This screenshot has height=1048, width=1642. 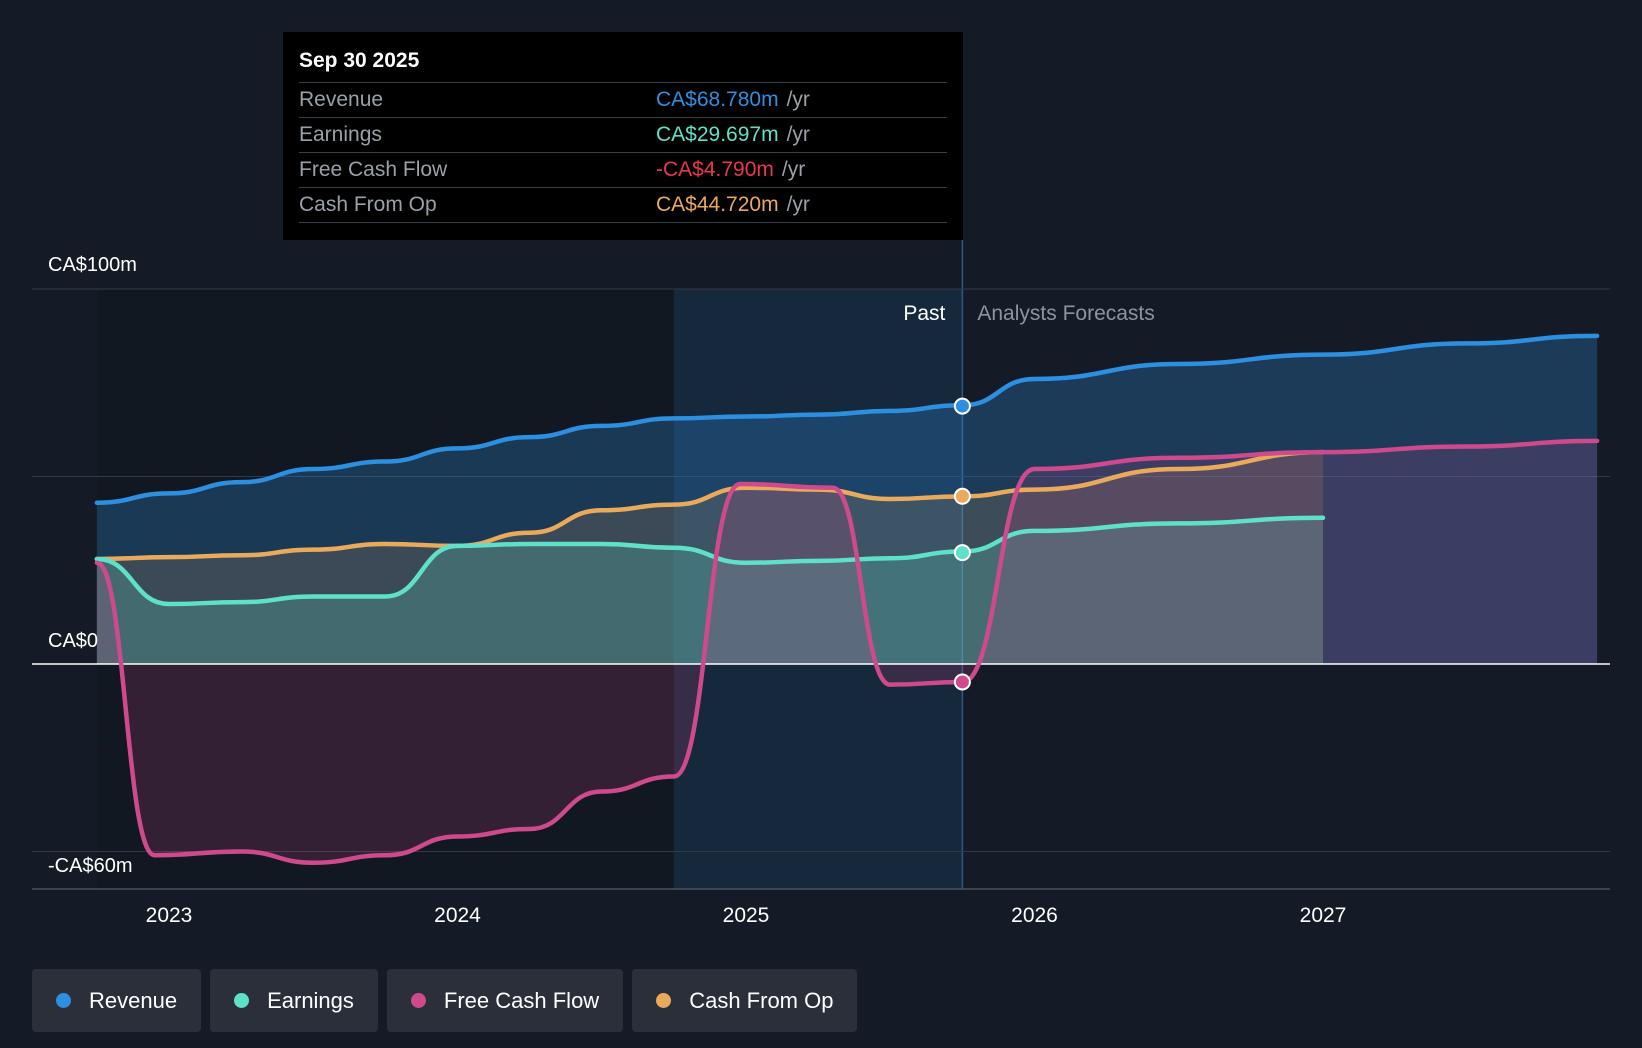 I want to click on legend-label: Revenue, so click(x=133, y=1000).